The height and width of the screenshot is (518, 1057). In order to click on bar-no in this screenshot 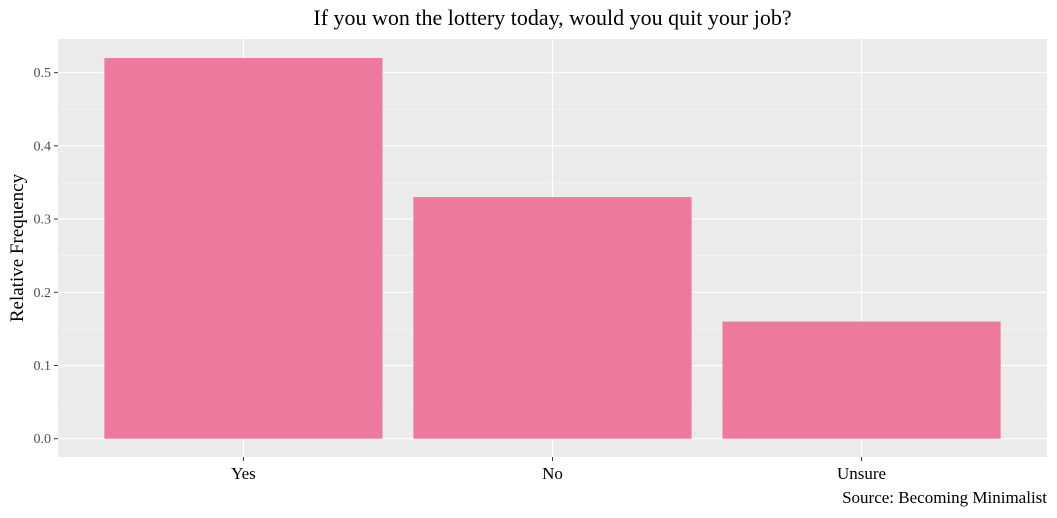, I will do `click(552, 318)`.